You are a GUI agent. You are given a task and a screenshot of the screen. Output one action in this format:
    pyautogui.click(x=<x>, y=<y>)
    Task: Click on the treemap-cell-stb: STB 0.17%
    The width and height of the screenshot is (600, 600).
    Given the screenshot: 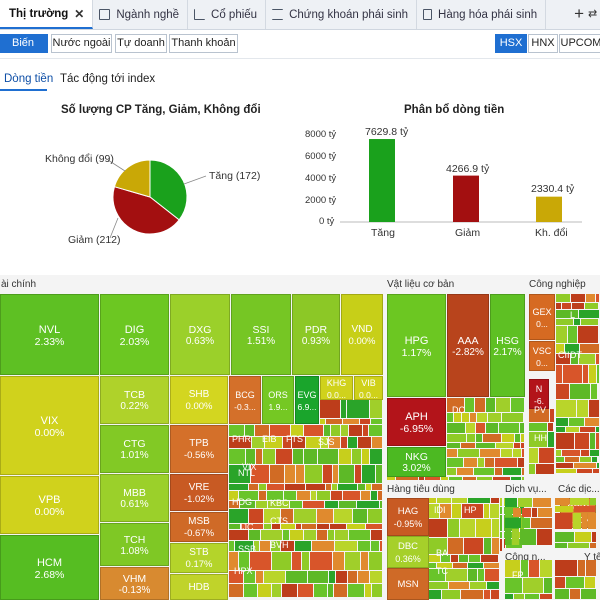 What is the action you would take?
    pyautogui.click(x=199, y=558)
    